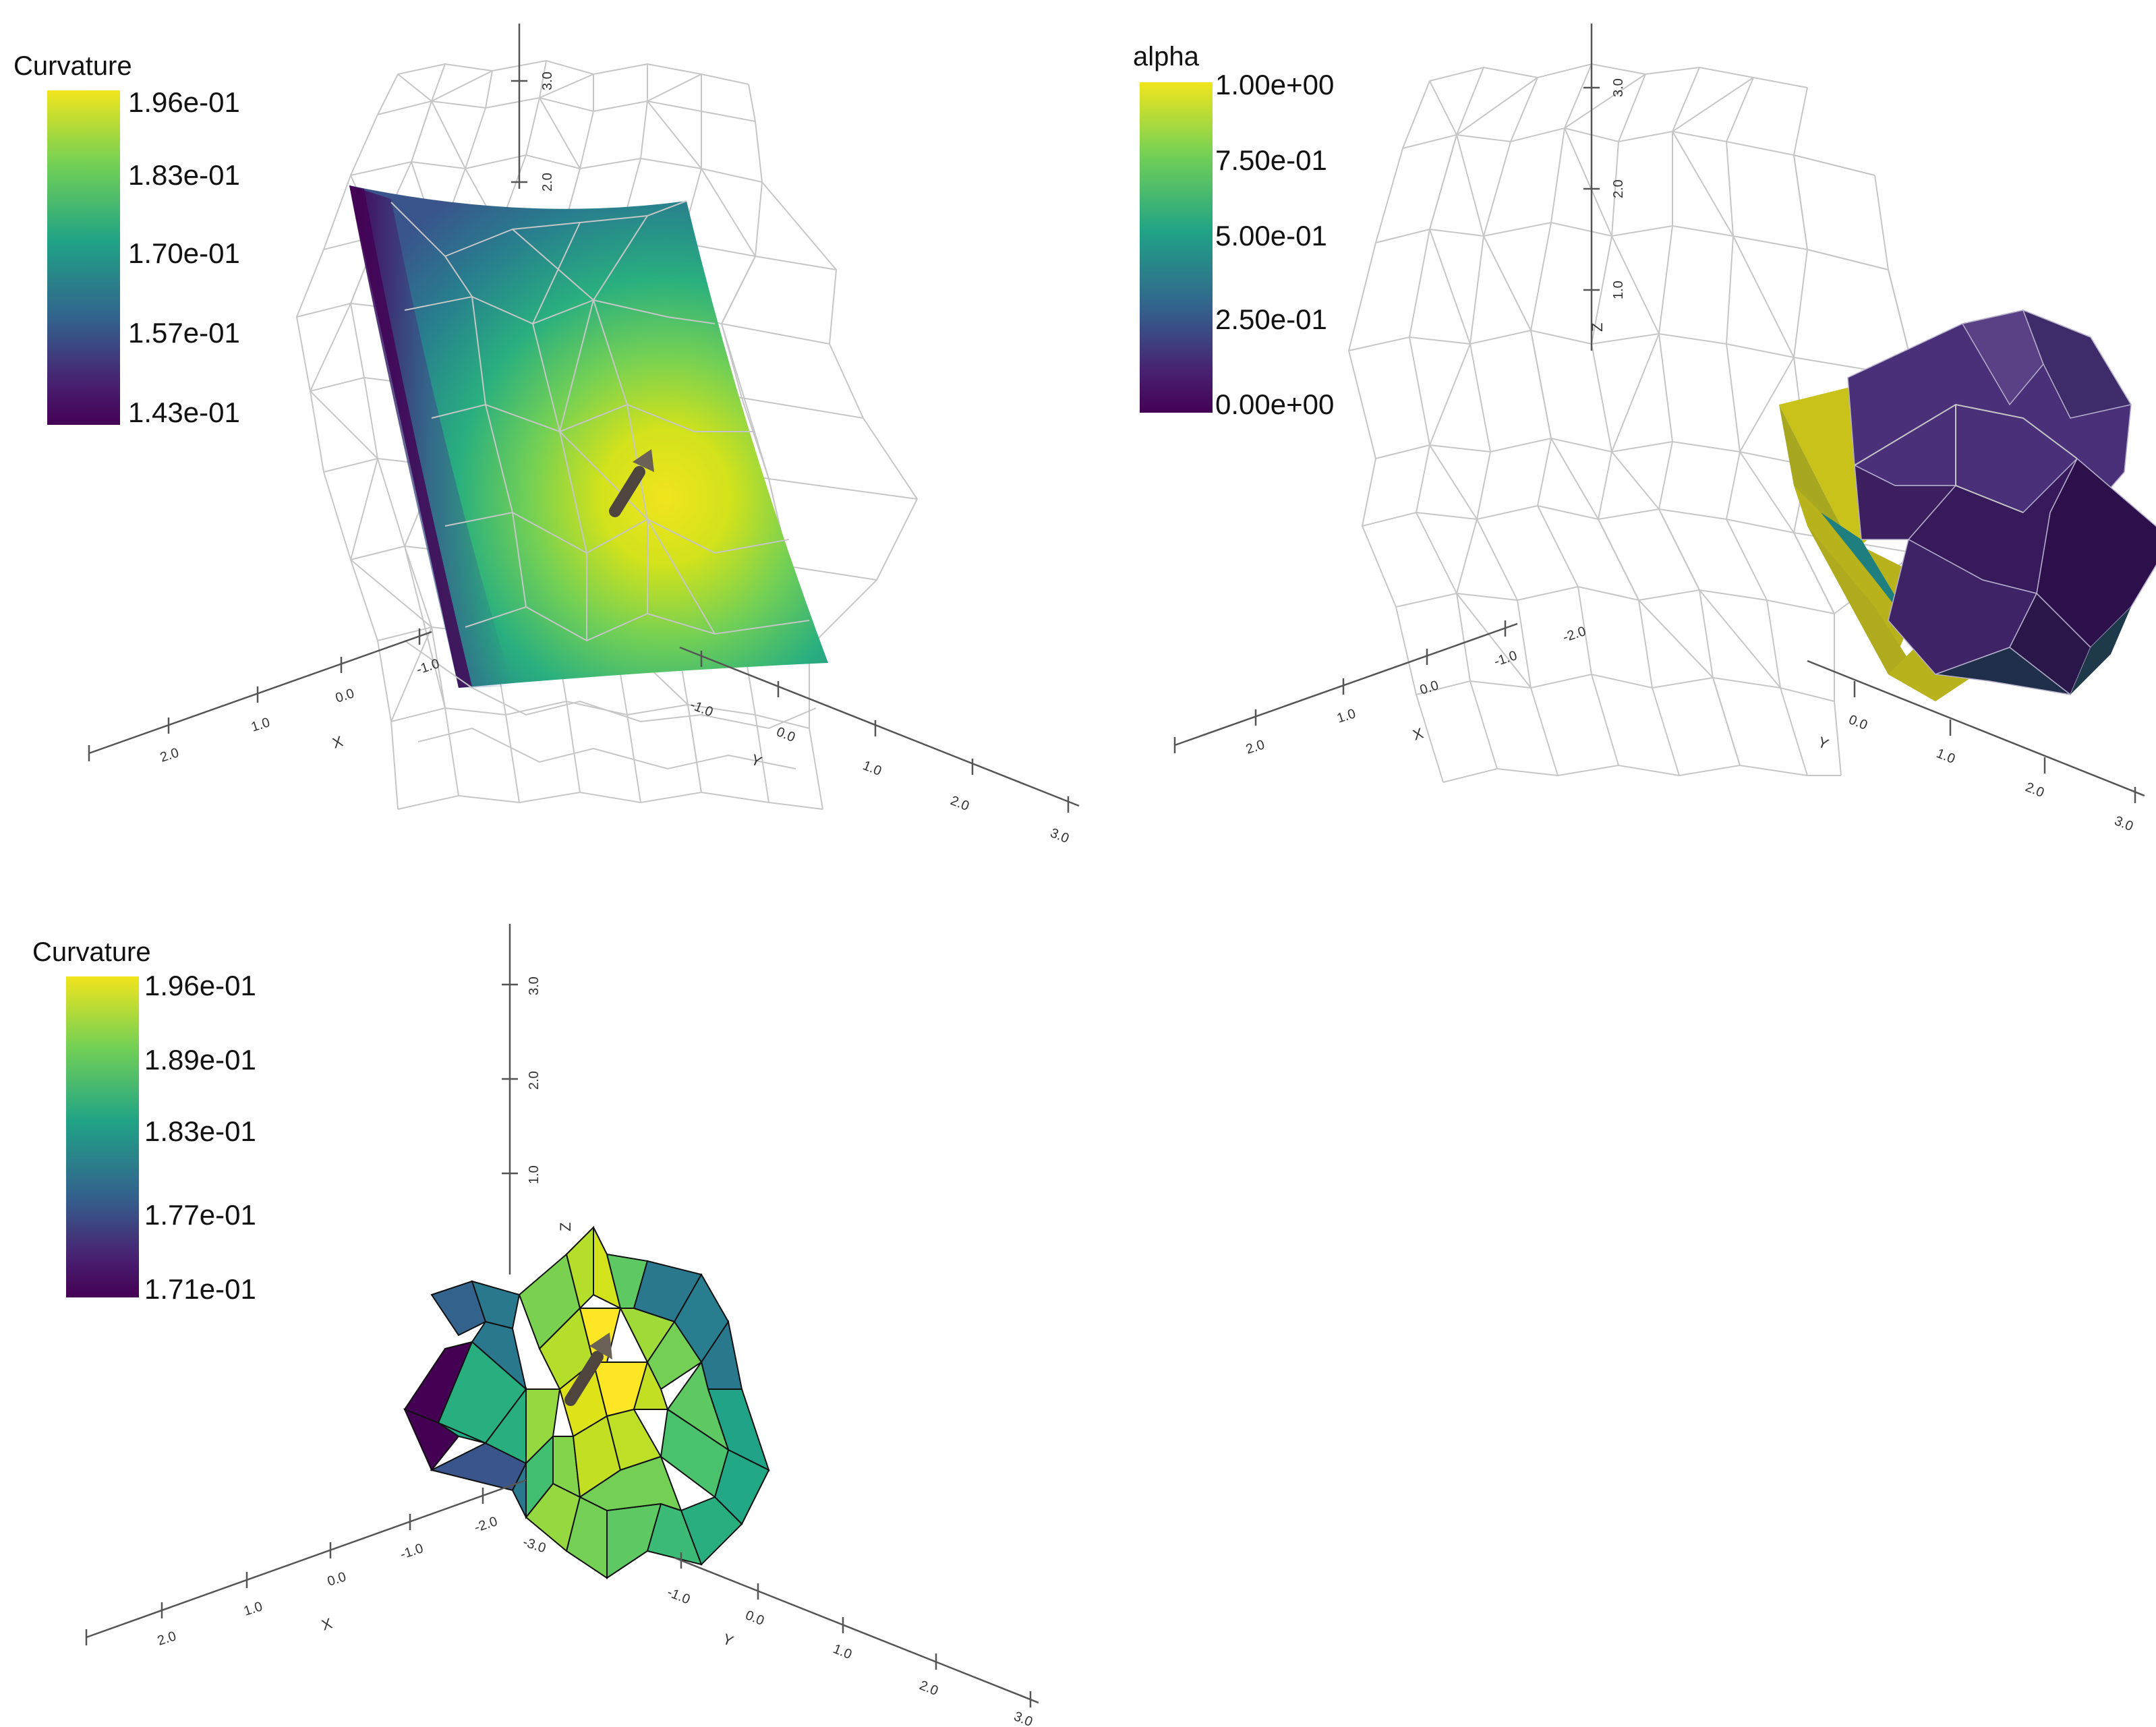 This screenshot has width=2156, height=1727. I want to click on x-axis: 2.0 1.0 0.0 -1.0 X, so click(264, 696).